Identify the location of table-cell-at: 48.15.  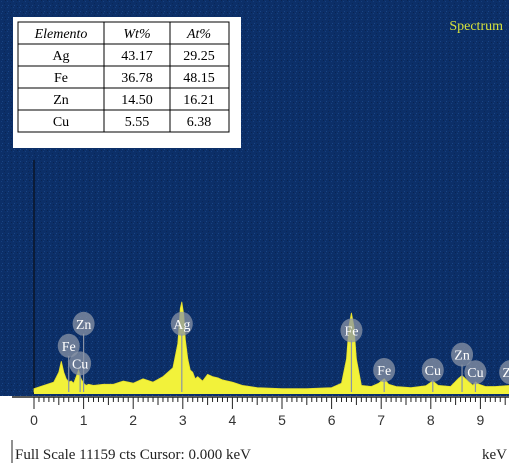
(199, 78).